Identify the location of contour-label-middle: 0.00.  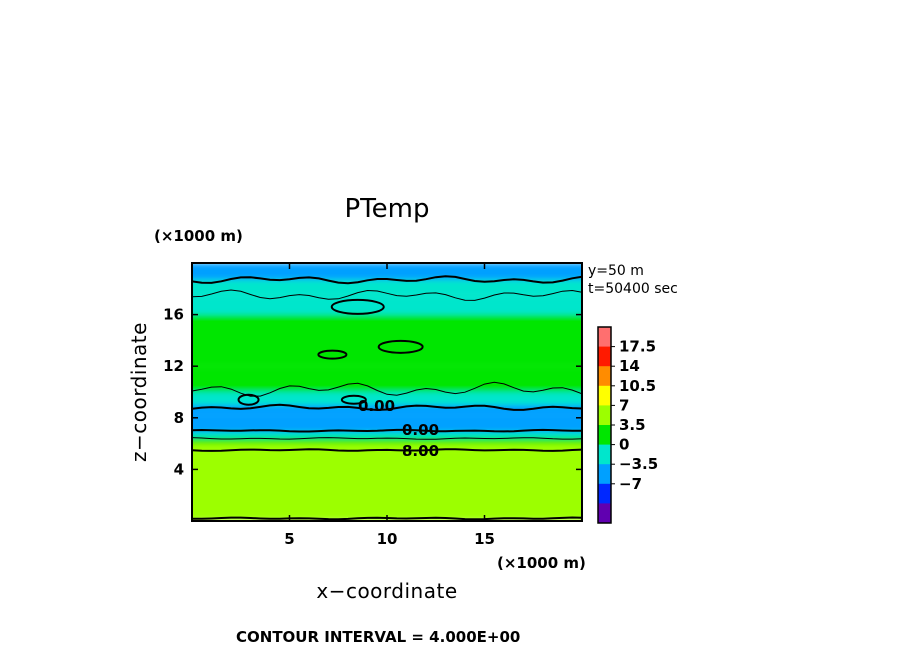
(420, 430).